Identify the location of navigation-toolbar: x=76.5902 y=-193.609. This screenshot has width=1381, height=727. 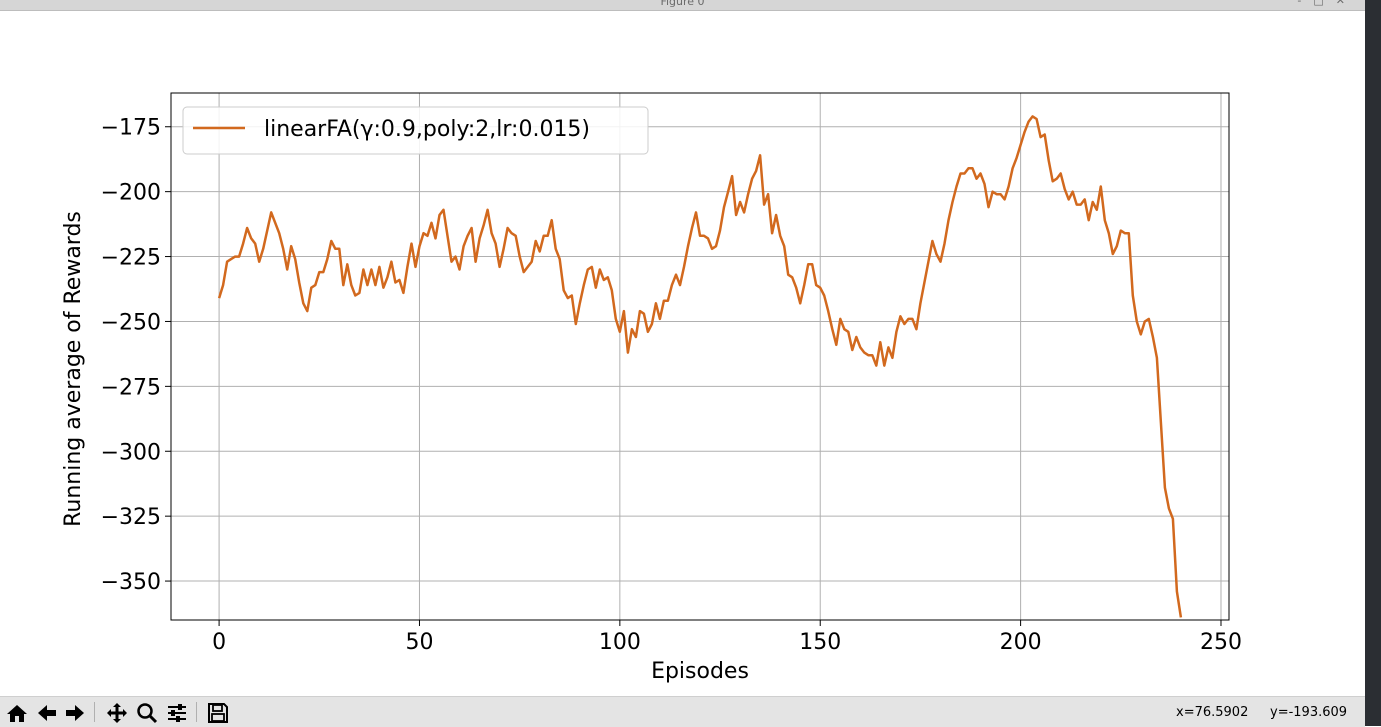
(682, 711).